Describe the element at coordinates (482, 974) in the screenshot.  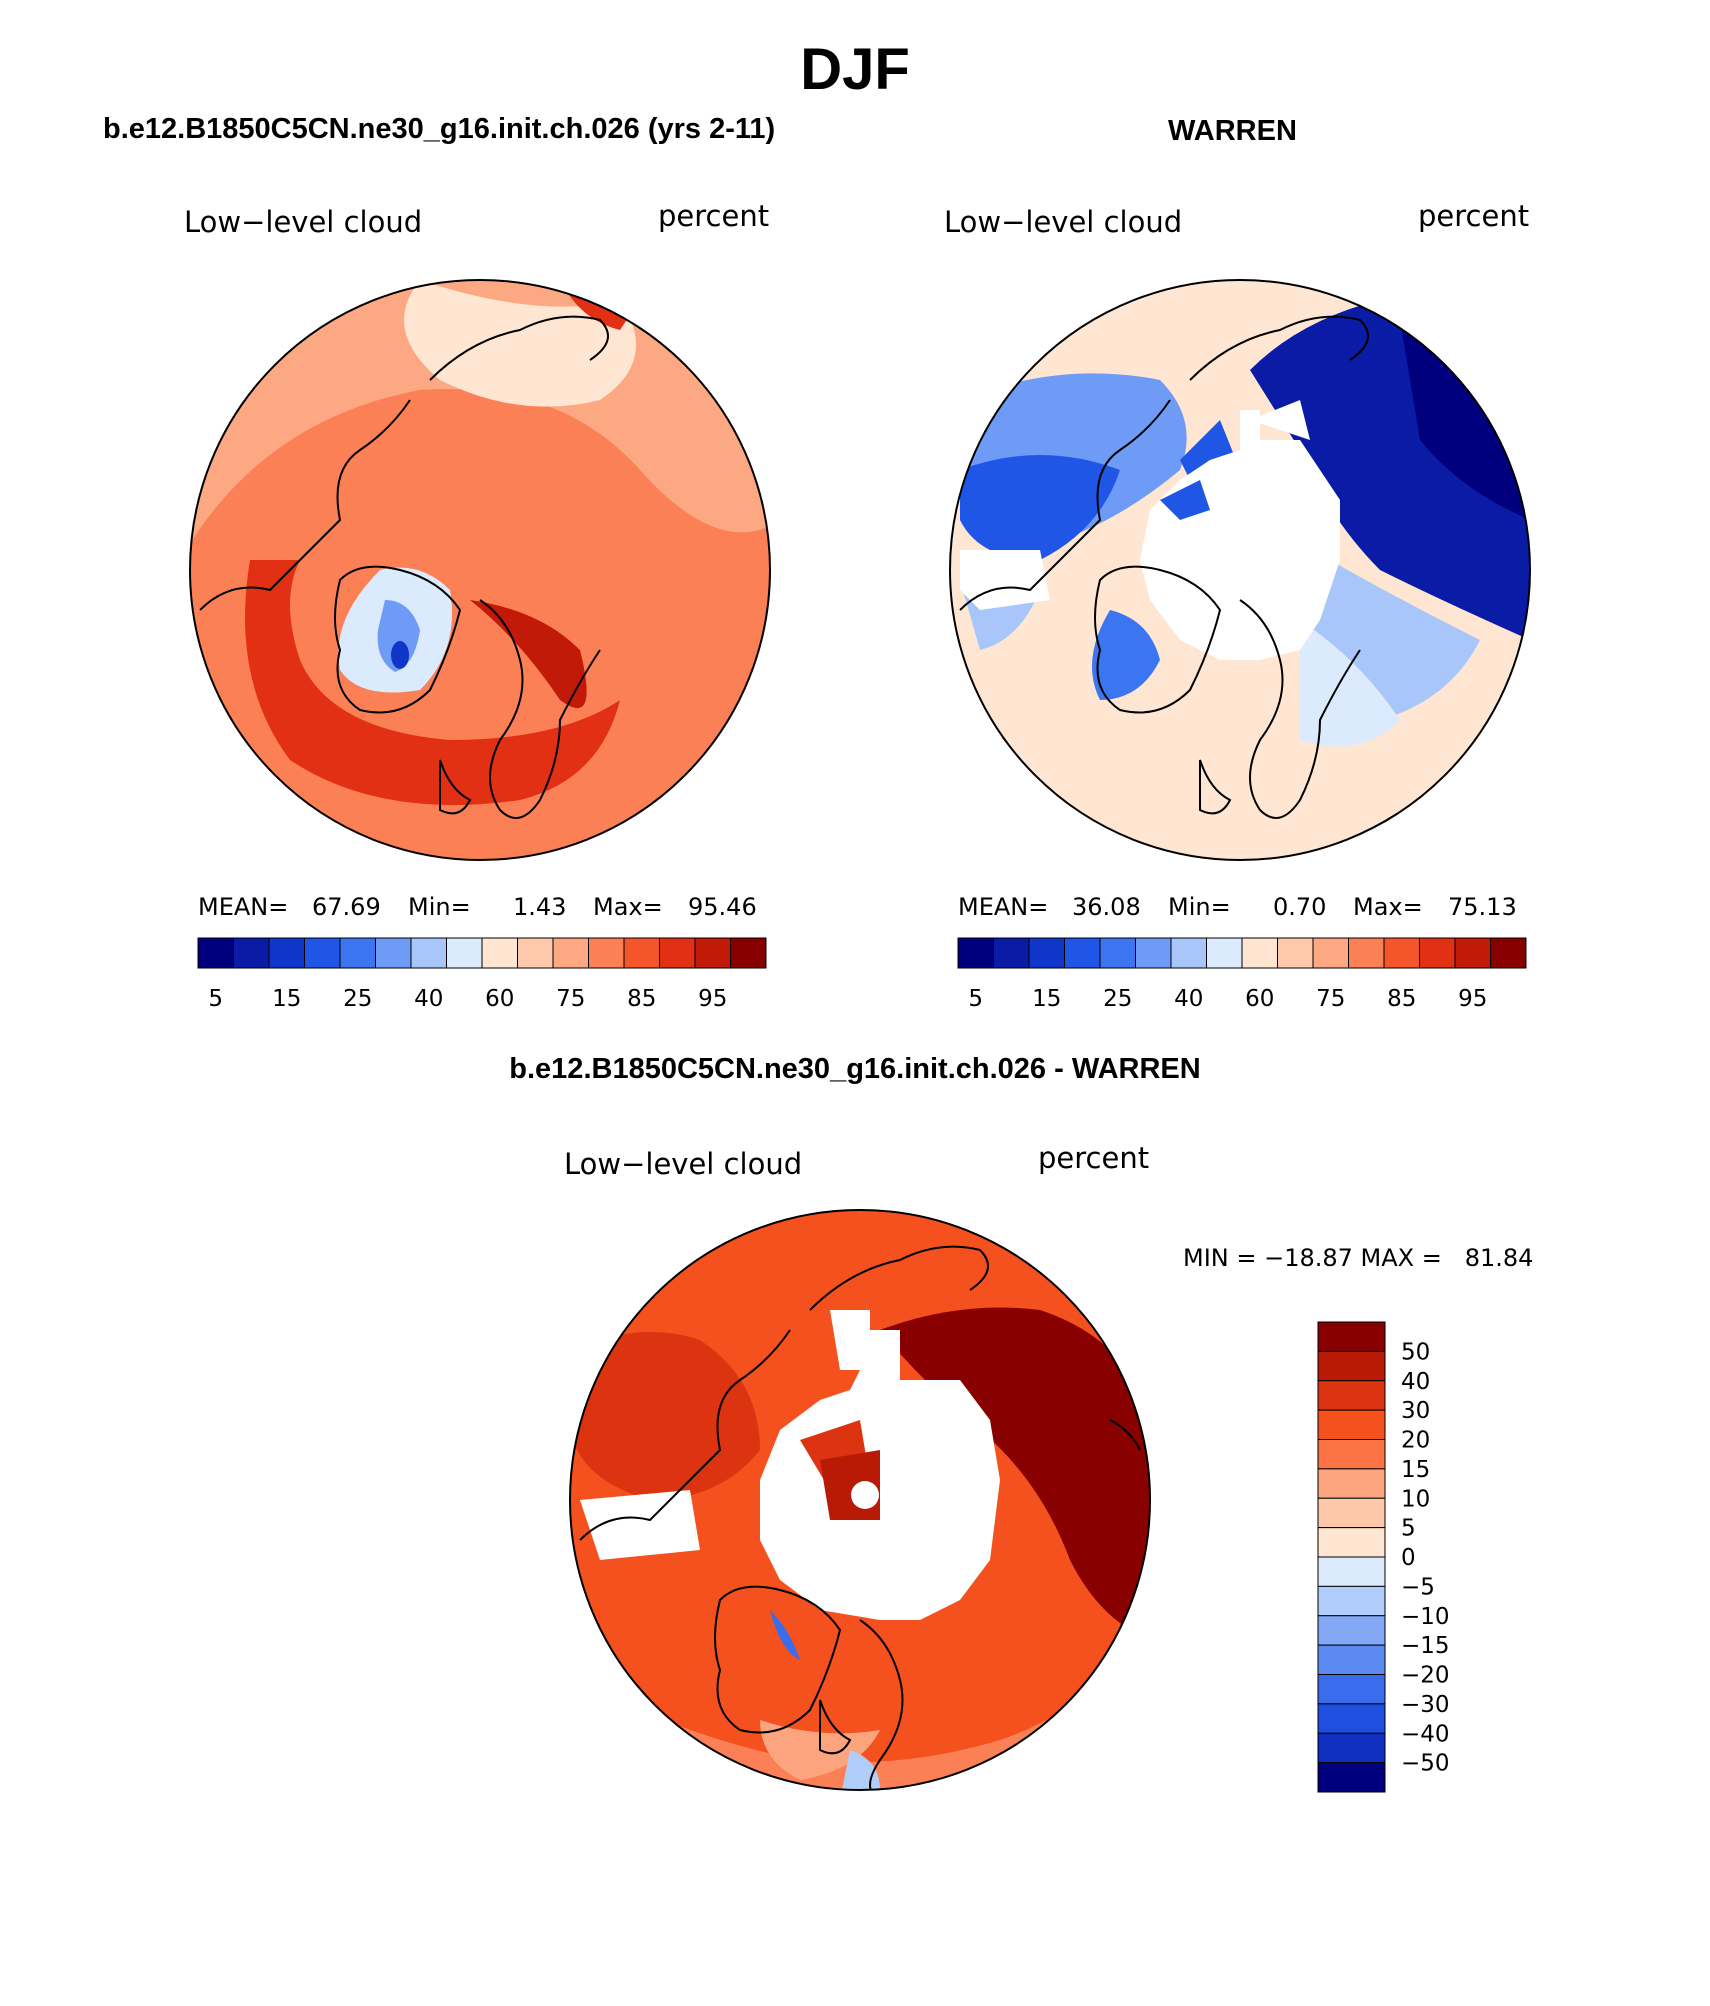
I see `panel-1-colorbar: 5 15 25 40 60 75 85 95` at that location.